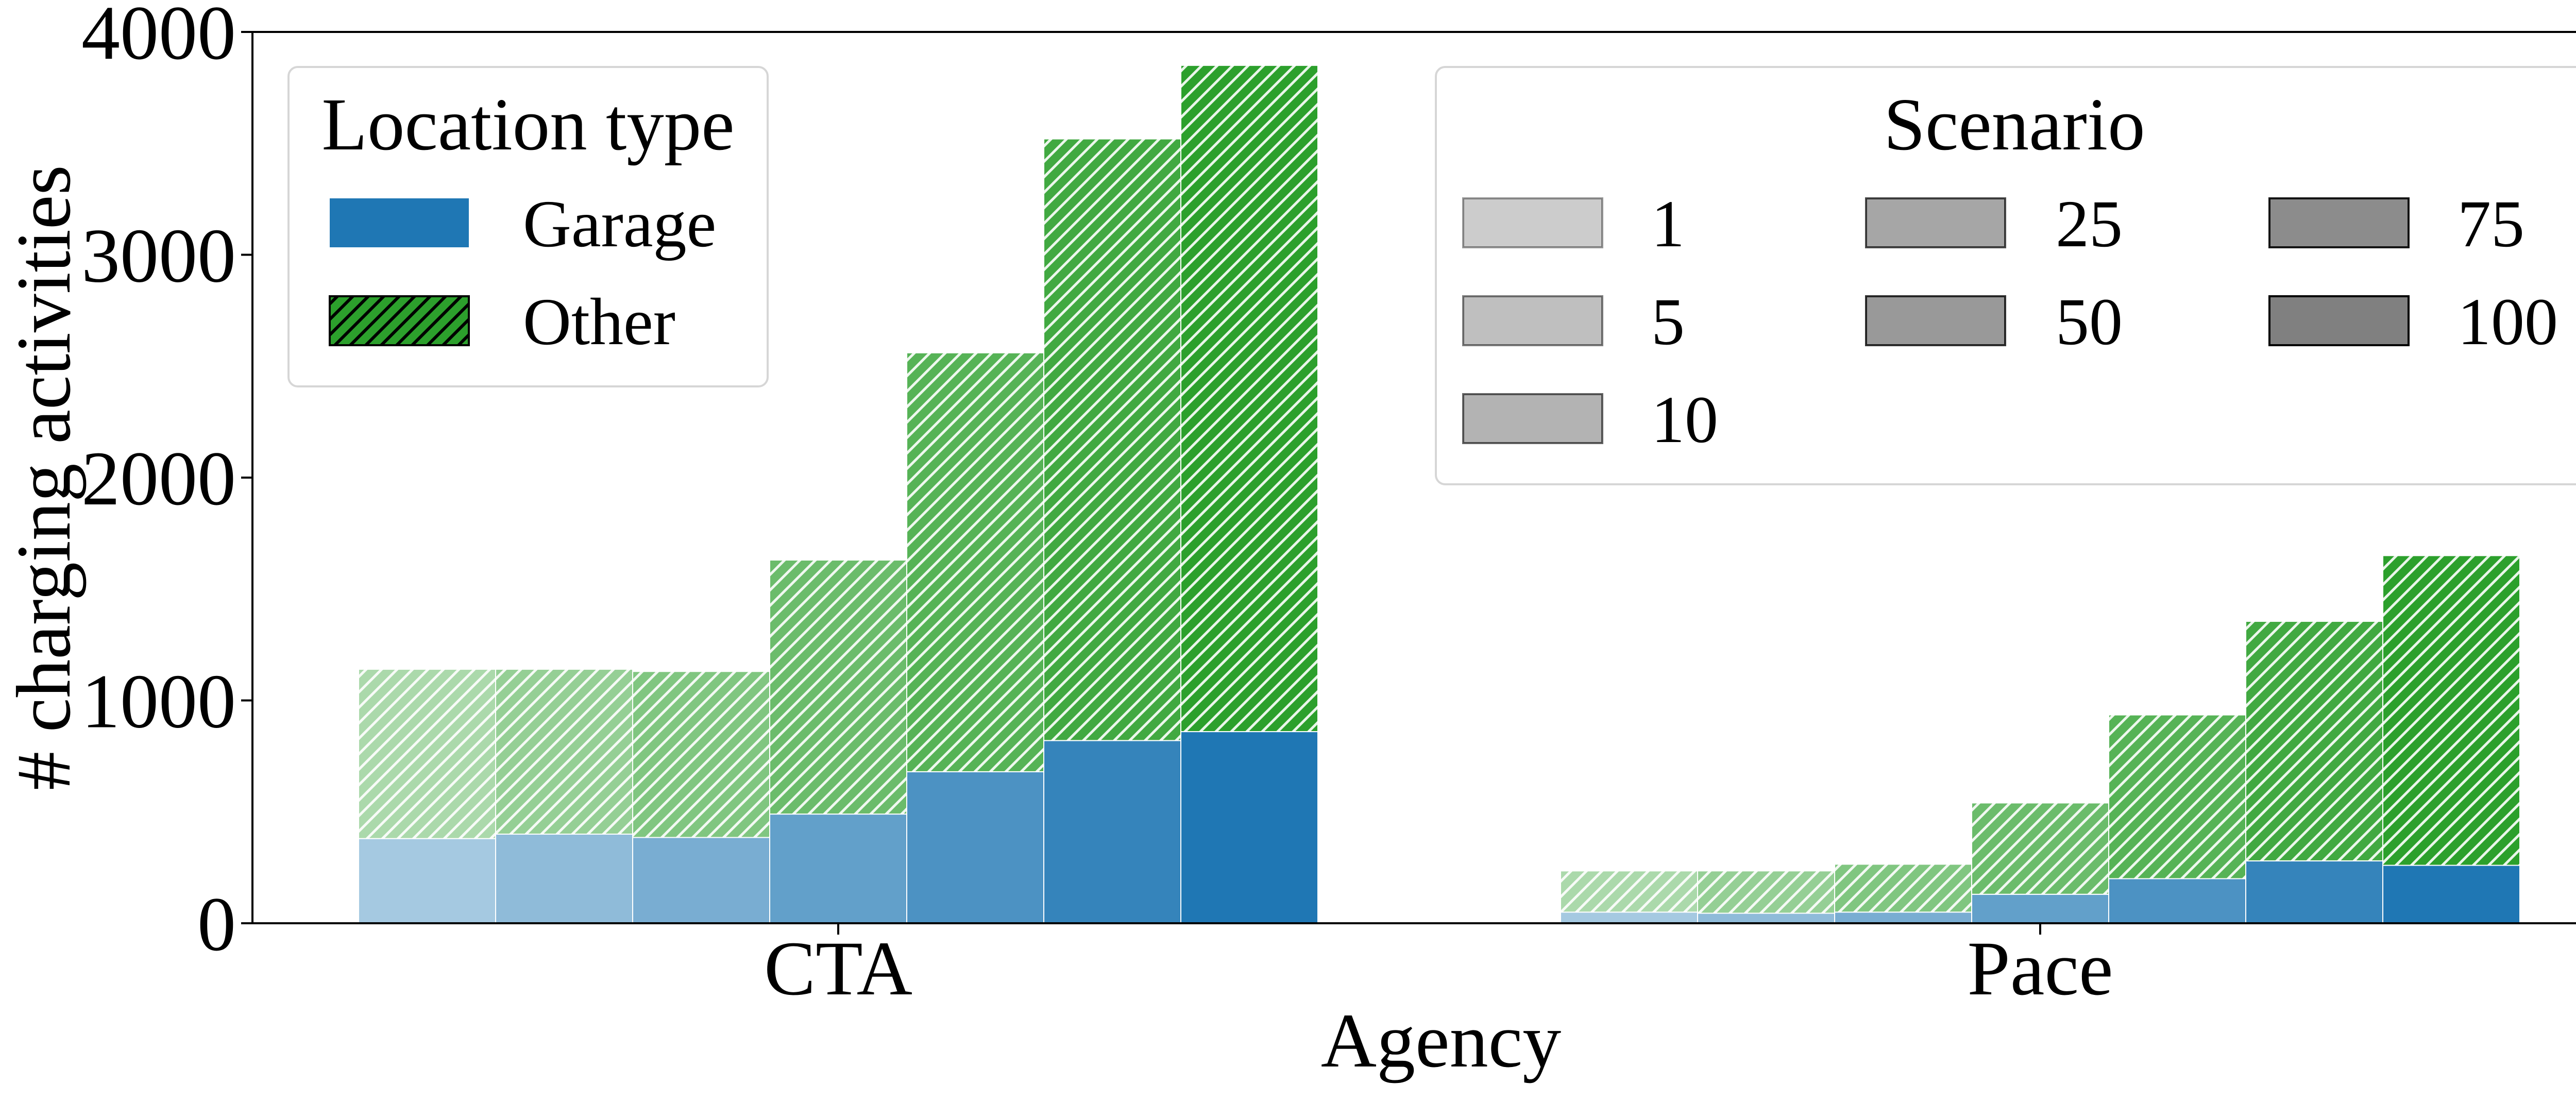 The height and width of the screenshot is (1101, 2576). What do you see at coordinates (2339, 320) in the screenshot?
I see `scenario-100-swatch` at bounding box center [2339, 320].